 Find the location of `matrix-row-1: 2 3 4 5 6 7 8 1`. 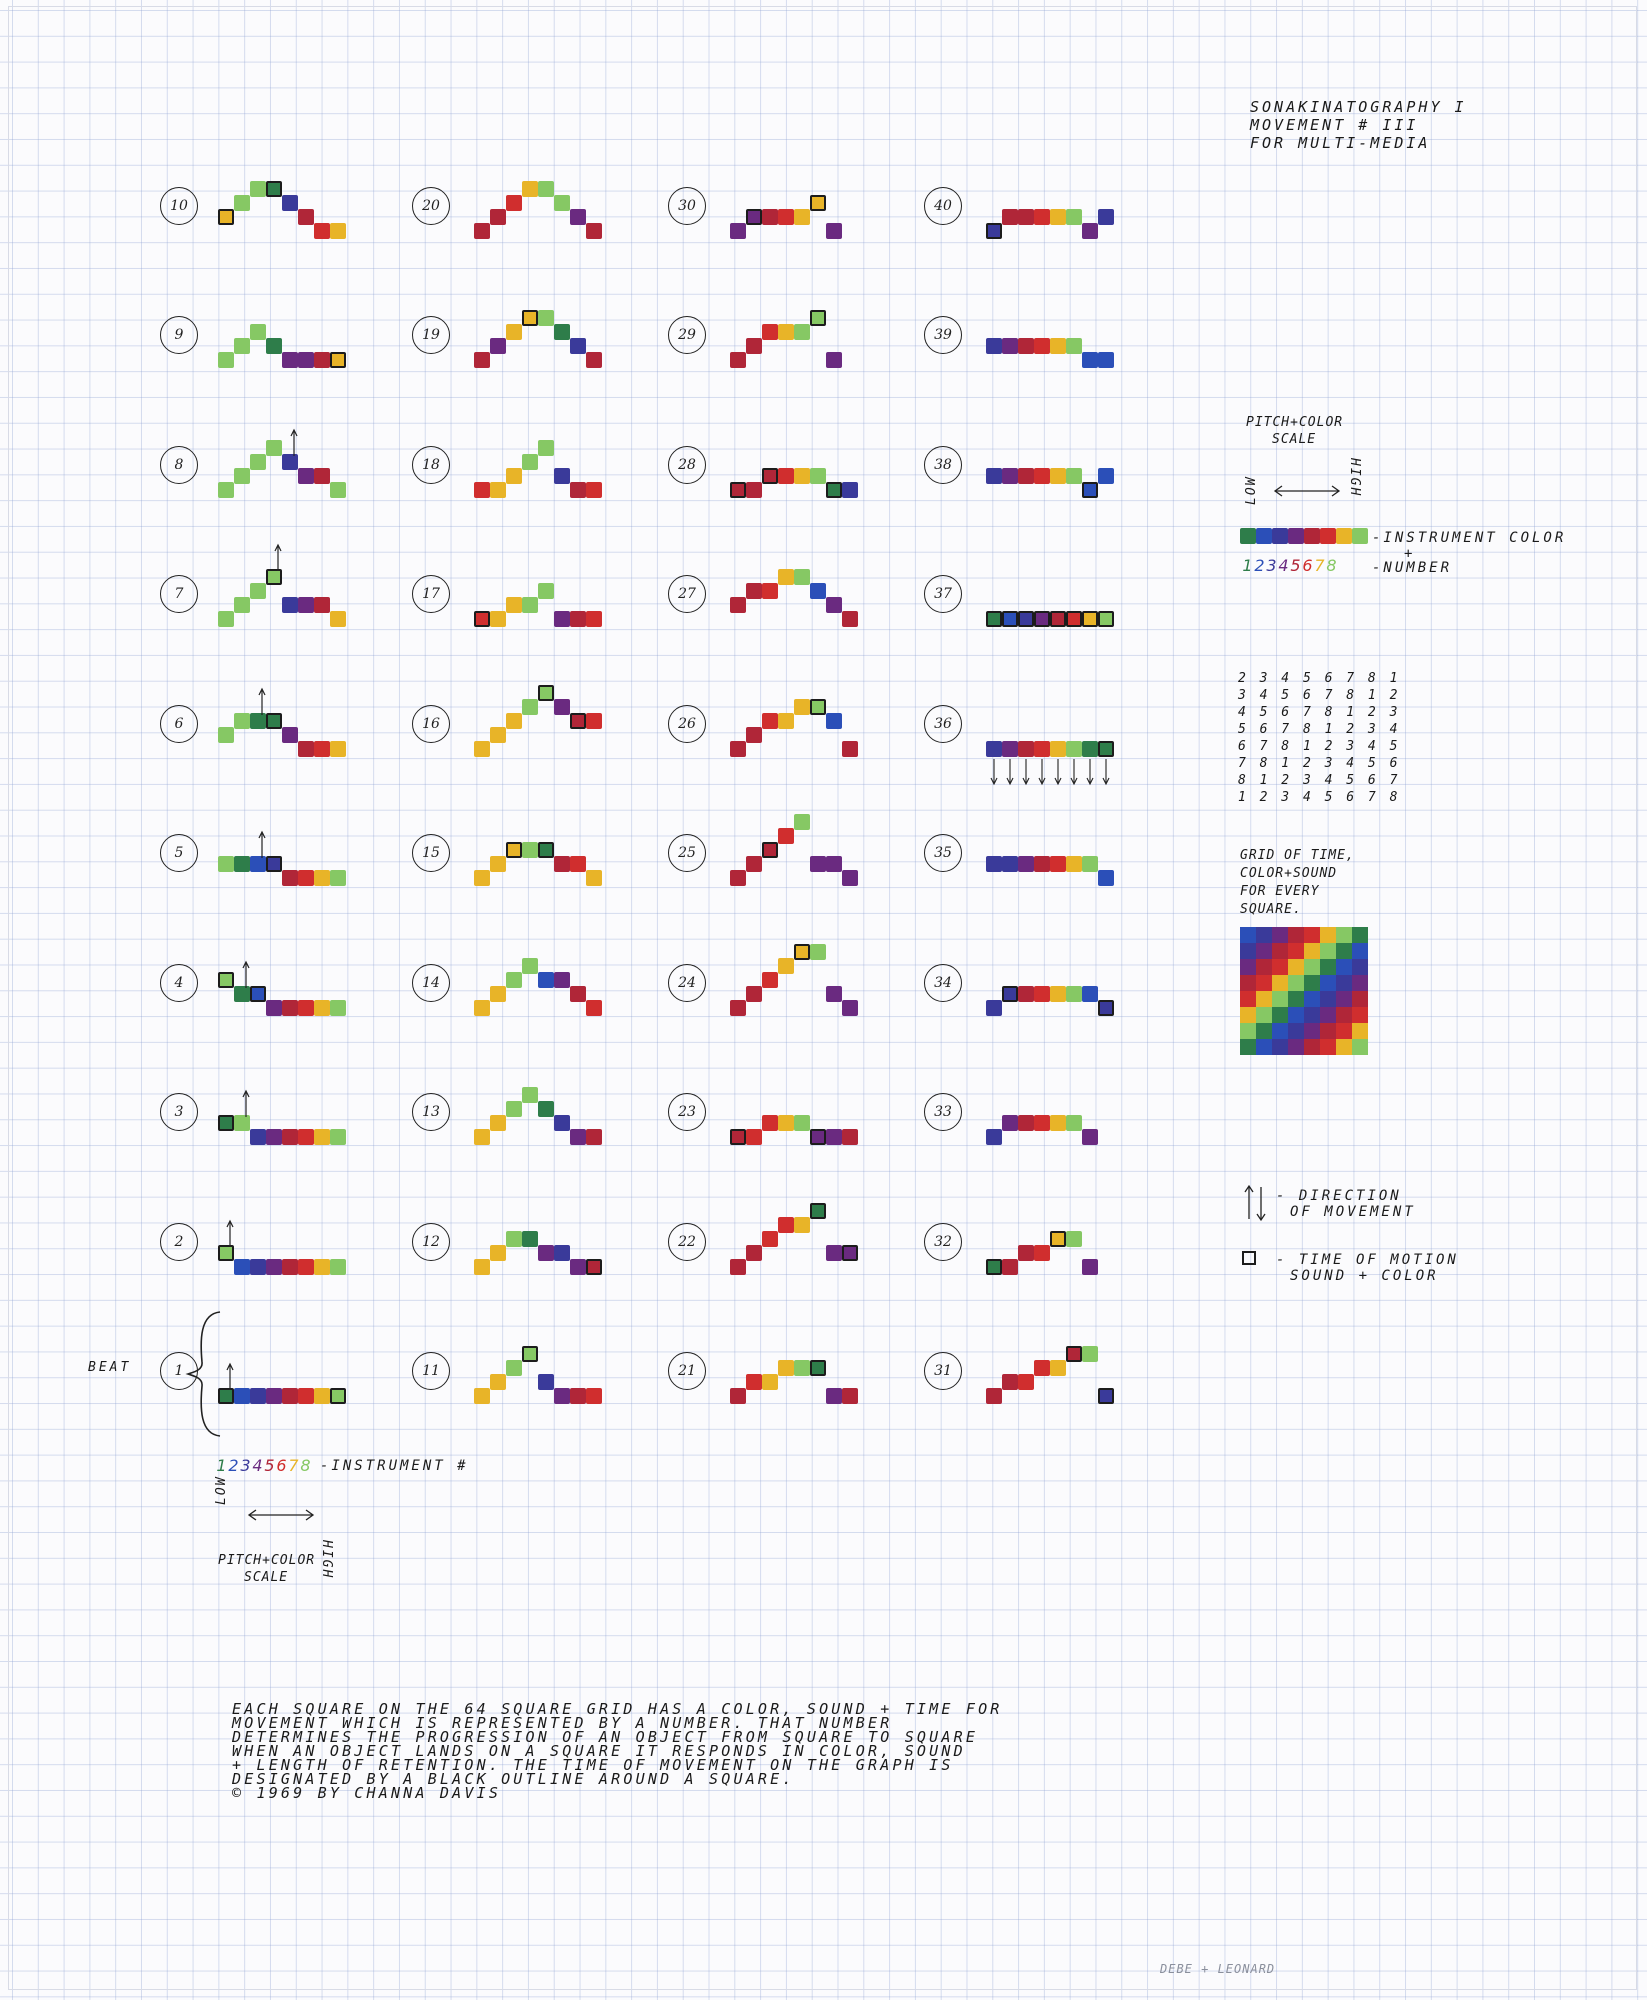

matrix-row-1: 2 3 4 5 6 7 8 1 is located at coordinates (1319, 678).